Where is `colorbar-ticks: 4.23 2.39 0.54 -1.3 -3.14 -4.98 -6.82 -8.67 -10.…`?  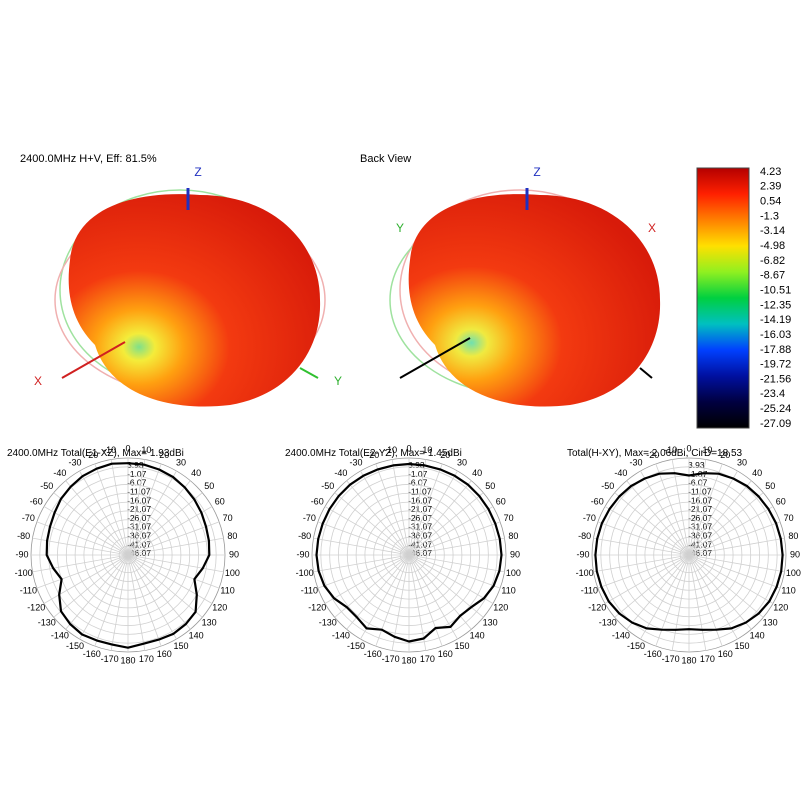
colorbar-ticks: 4.23 2.39 0.54 -1.3 -3.14 -4.98 -6.82 -8.67 -10.… is located at coordinates (775, 298).